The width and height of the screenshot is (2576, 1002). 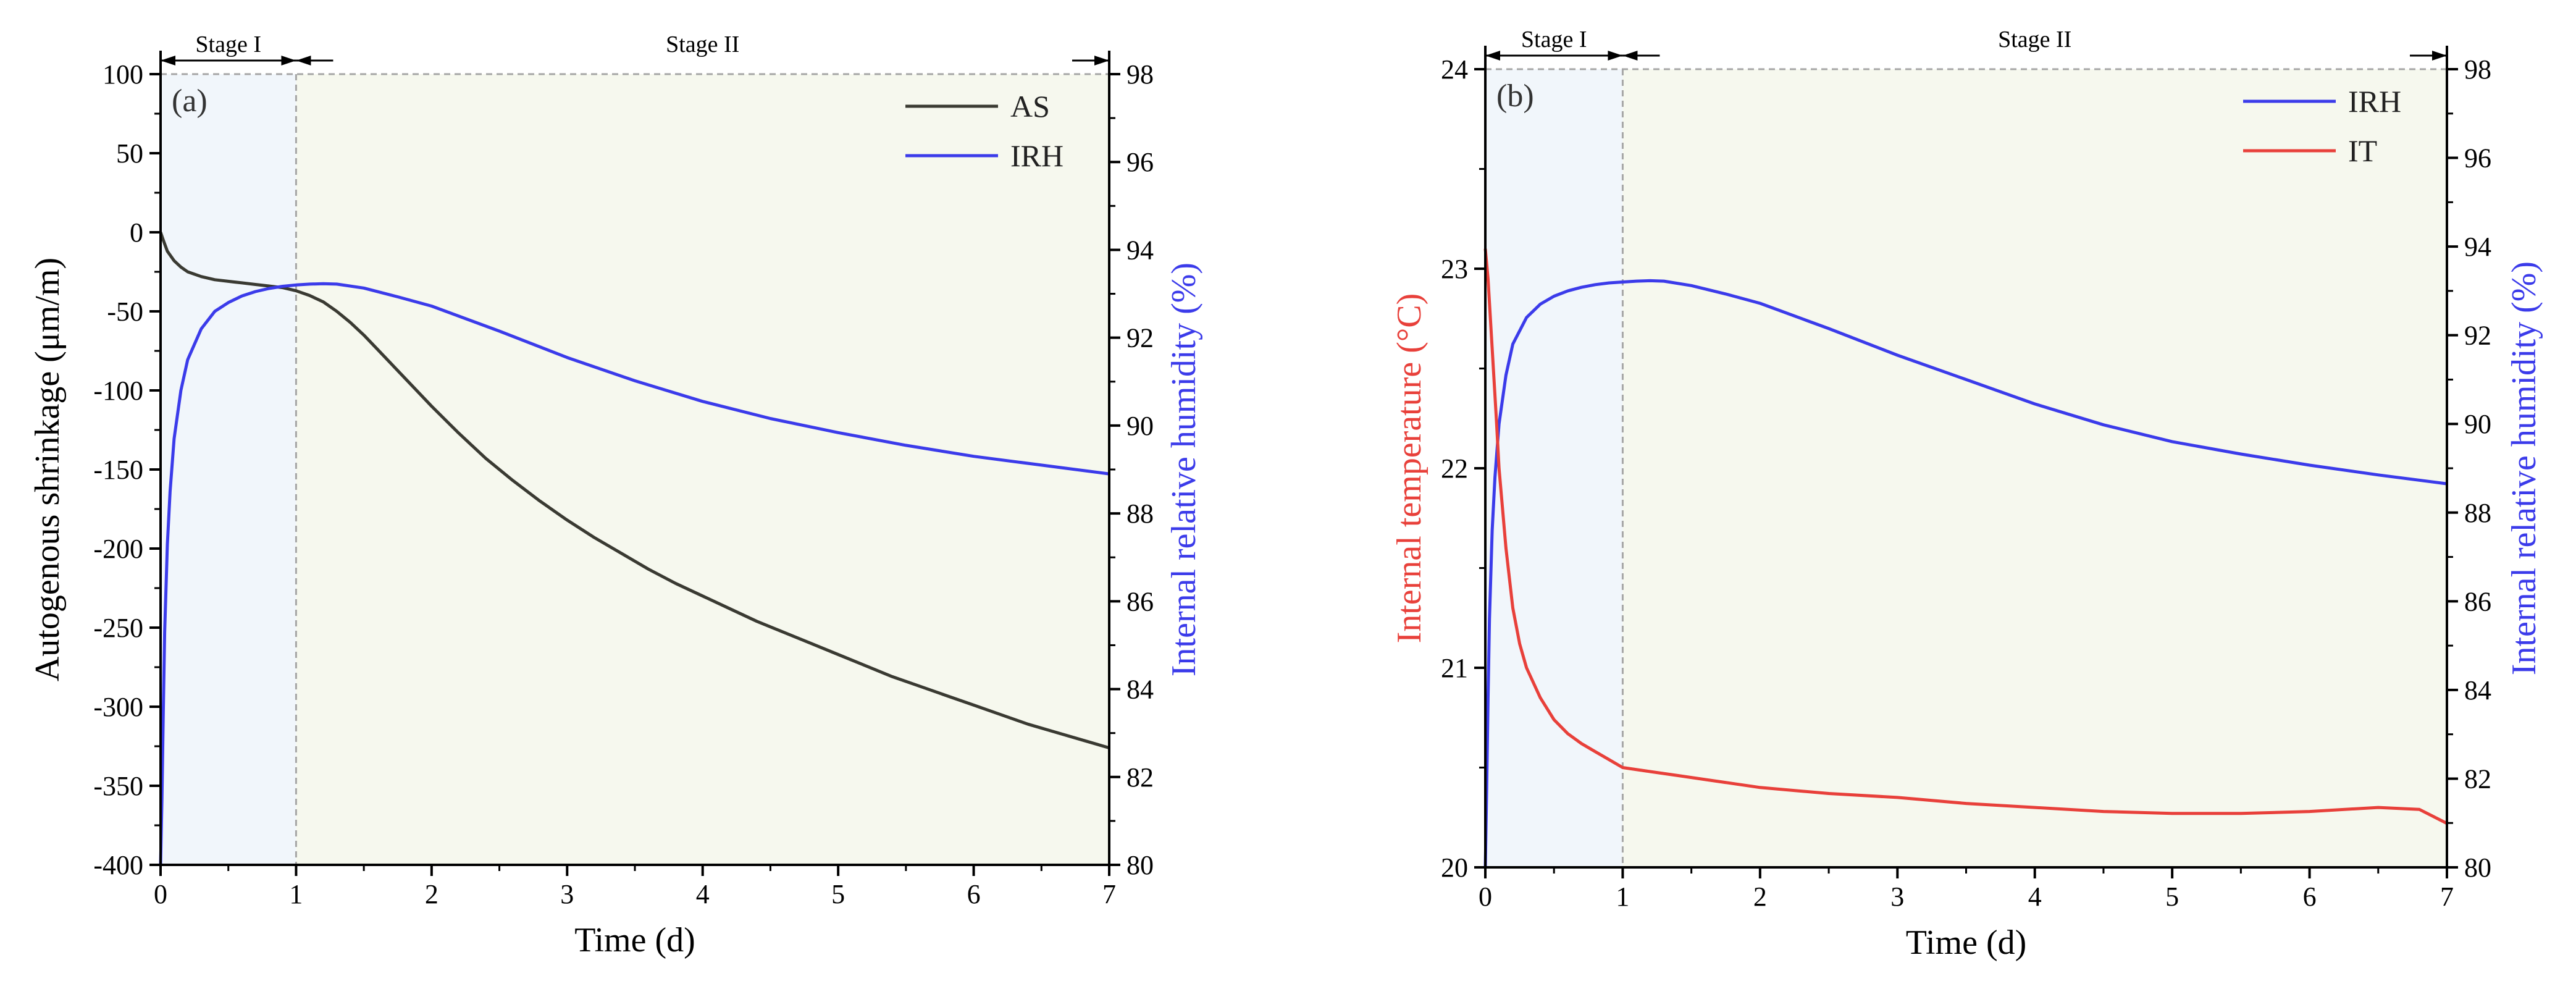 What do you see at coordinates (1455, 868) in the screenshot?
I see `y-left-tick-label: 20` at bounding box center [1455, 868].